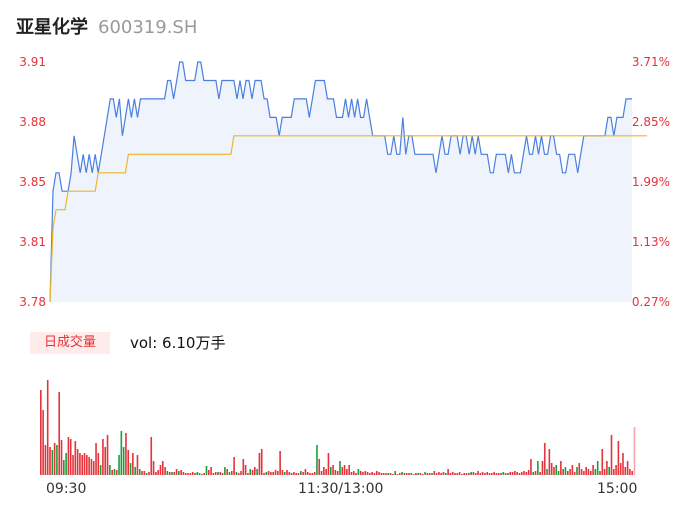 The width and height of the screenshot is (686, 524). What do you see at coordinates (650, 122) in the screenshot?
I see `y-tick-right: 2.85%` at bounding box center [650, 122].